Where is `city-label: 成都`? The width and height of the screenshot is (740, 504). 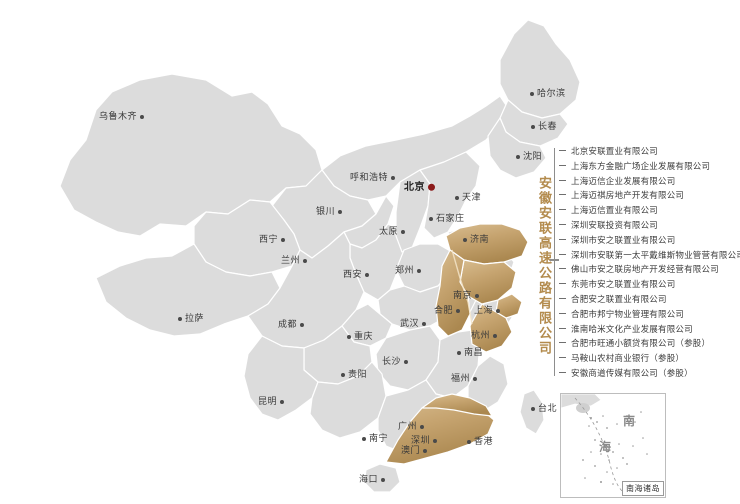
city-label: 成都 is located at coordinates (292, 326).